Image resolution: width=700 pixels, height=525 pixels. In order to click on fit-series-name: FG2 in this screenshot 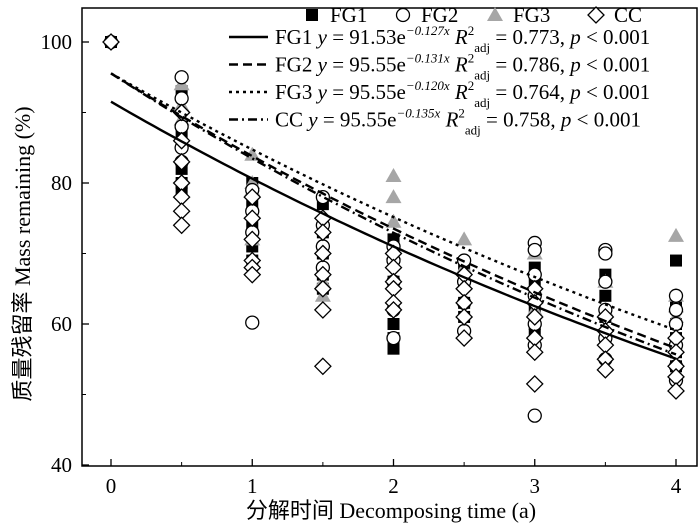, I will do `click(296, 65)`.